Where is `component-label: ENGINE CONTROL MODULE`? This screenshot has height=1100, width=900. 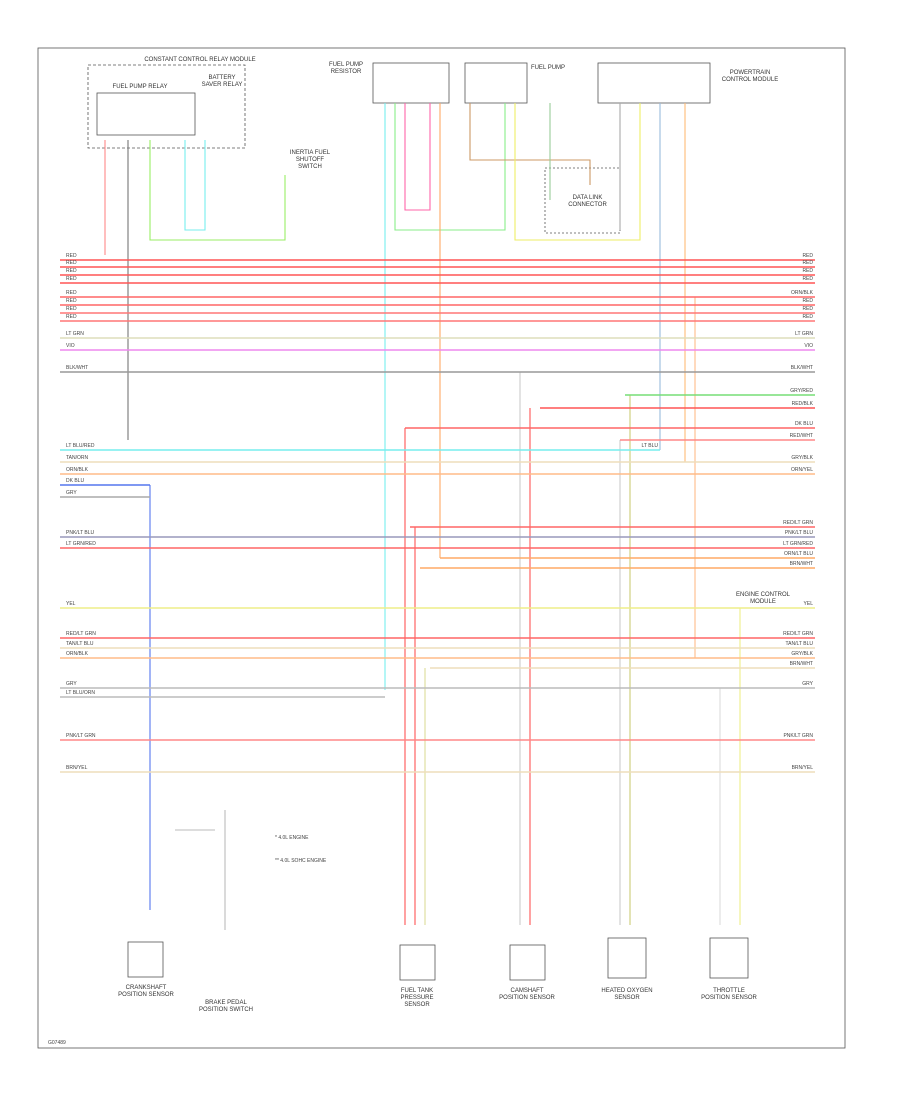 component-label: ENGINE CONTROL MODULE is located at coordinates (762, 598).